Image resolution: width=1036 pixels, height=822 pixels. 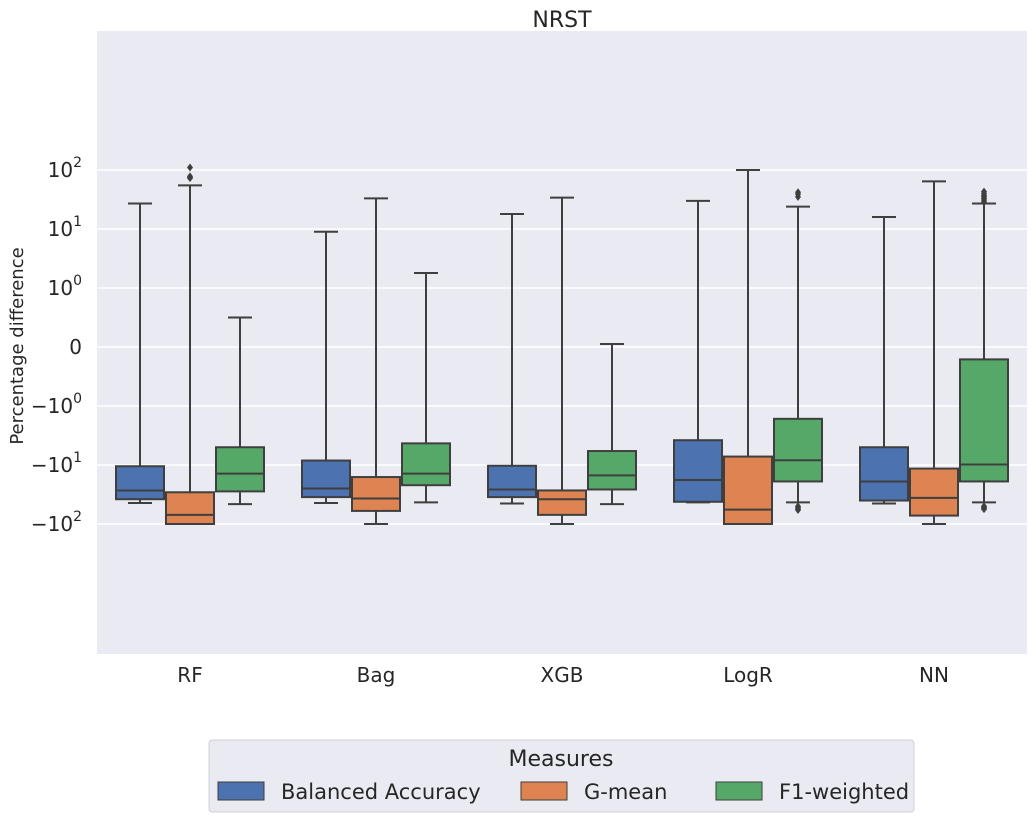 I want to click on x-tick-label: NN, so click(x=934, y=675).